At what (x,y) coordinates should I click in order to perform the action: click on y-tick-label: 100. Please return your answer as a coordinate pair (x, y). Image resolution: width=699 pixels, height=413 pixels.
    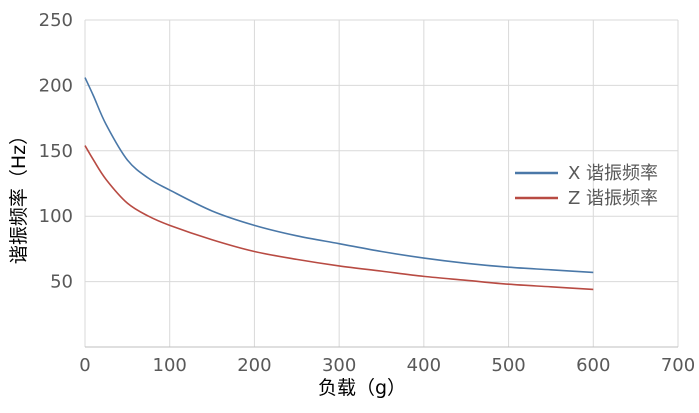
    Looking at the image, I should click on (56, 216).